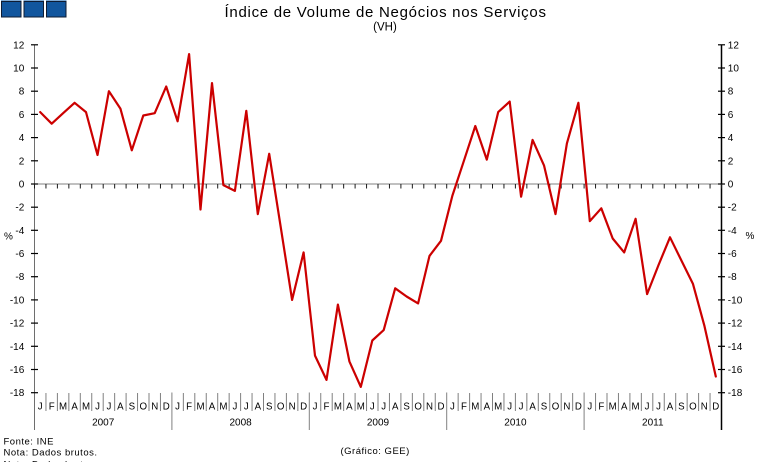 The width and height of the screenshot is (757, 462). Describe the element at coordinates (240, 423) in the screenshot. I see `svg-text: 2008` at that location.